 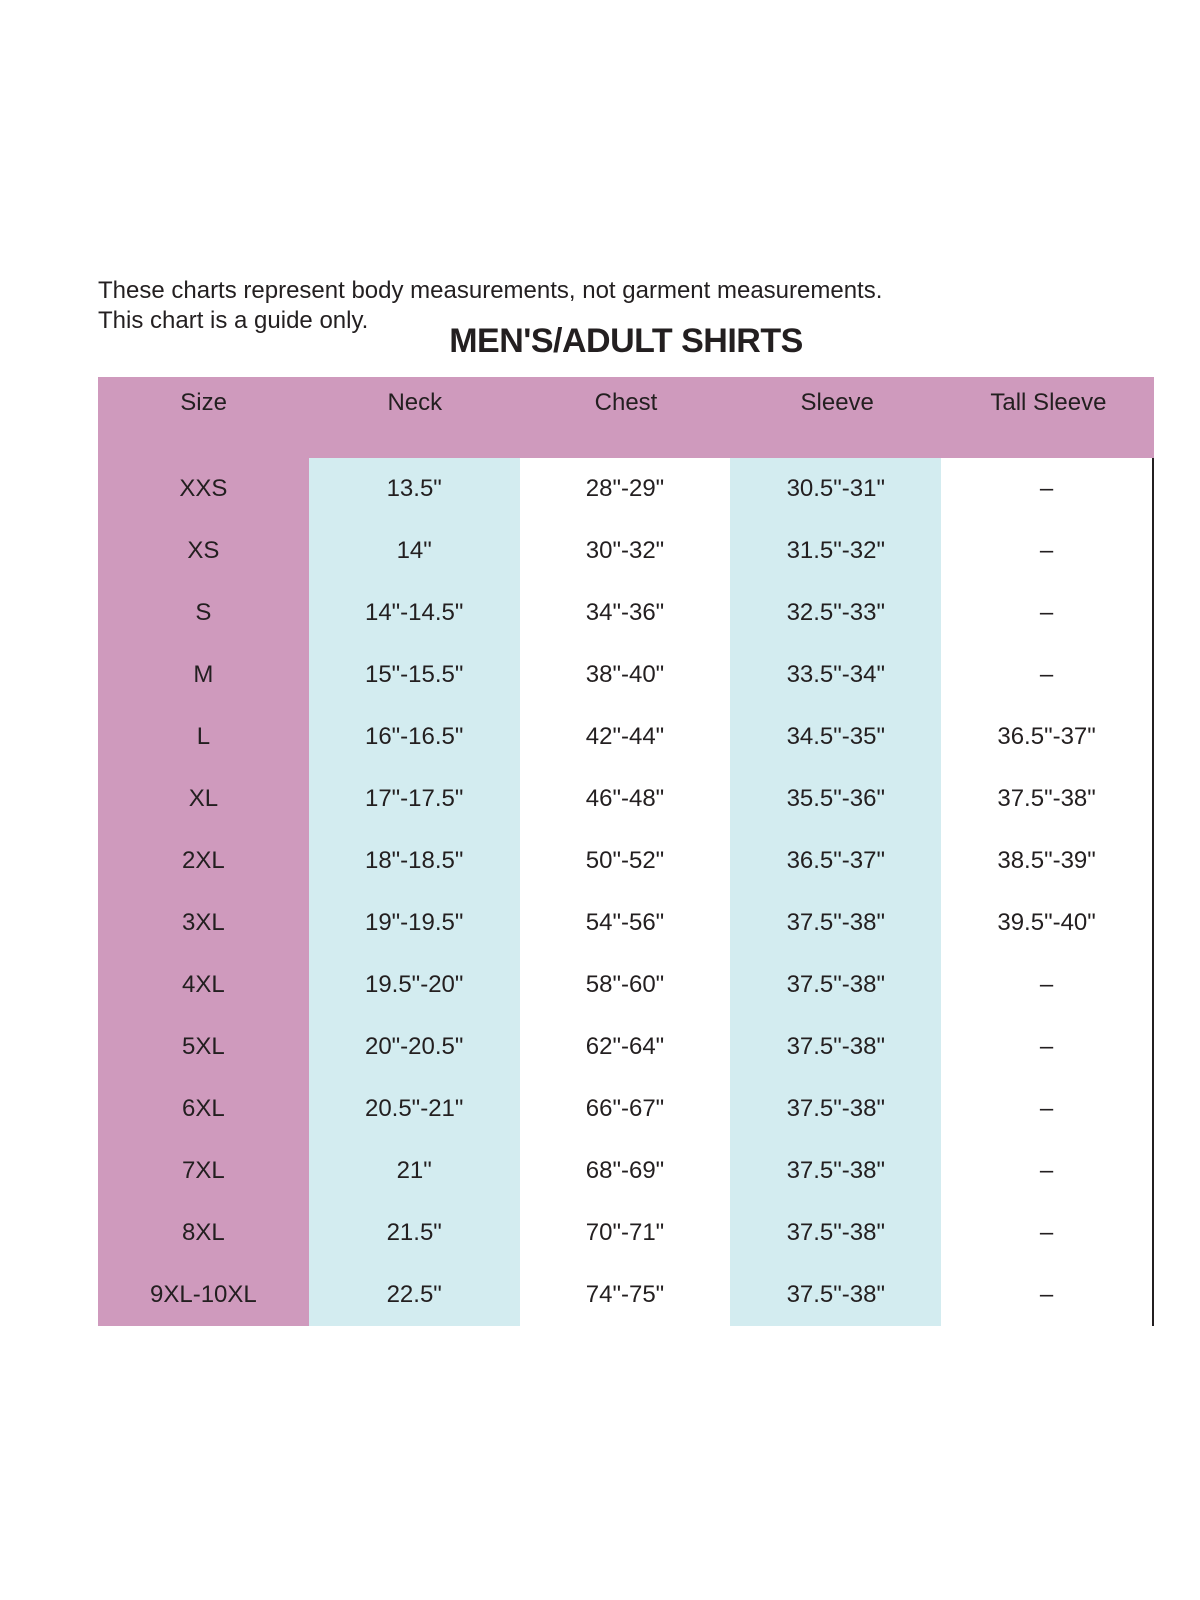 I want to click on table-row: XS 14" 30"-32" 31.5"-32" –, so click(x=626, y=551).